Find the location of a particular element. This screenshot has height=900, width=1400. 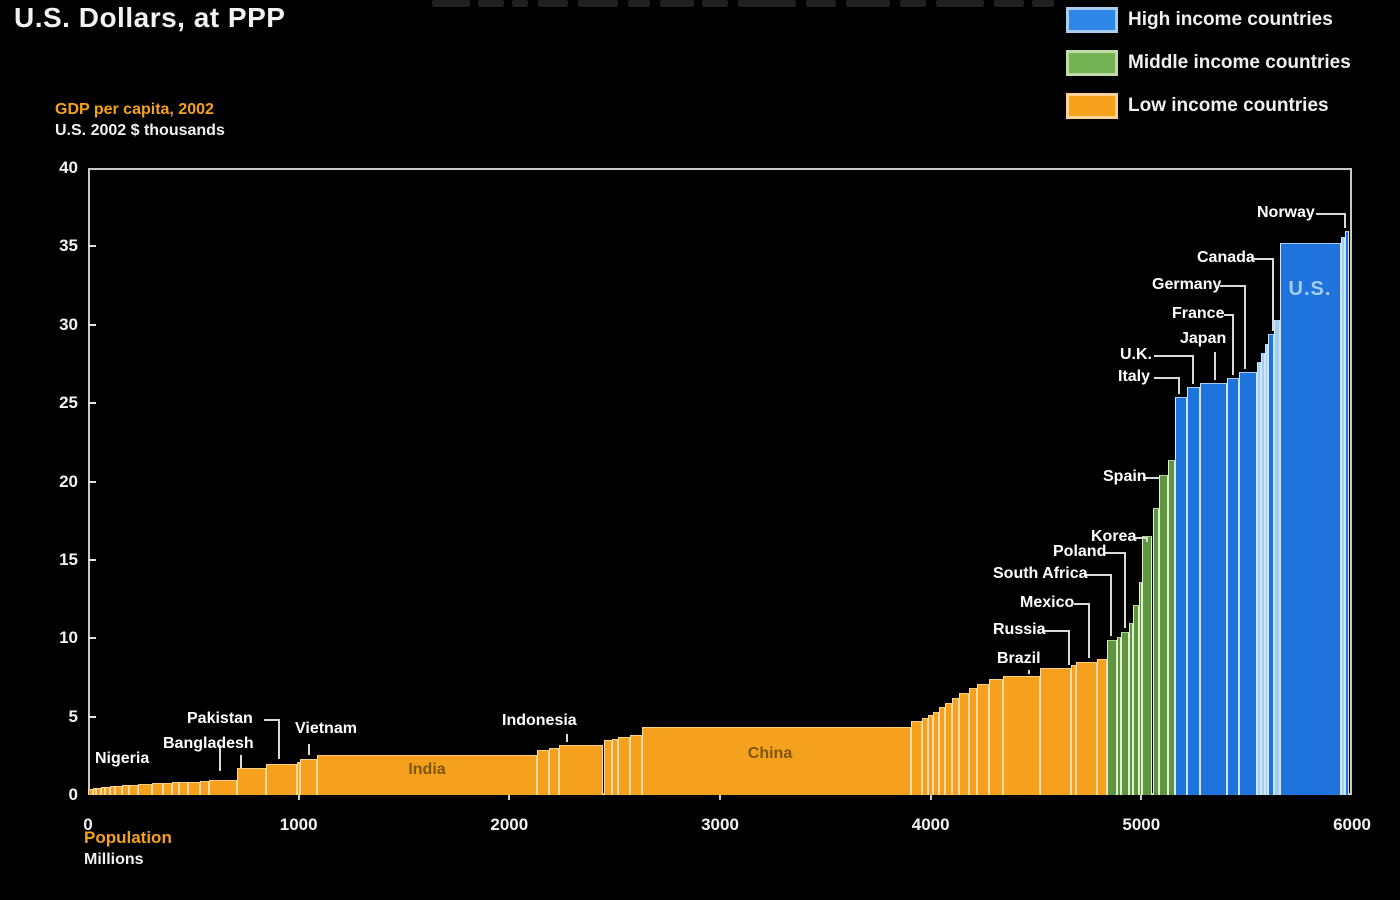

country-label-germany: Germany is located at coordinates (1187, 284).